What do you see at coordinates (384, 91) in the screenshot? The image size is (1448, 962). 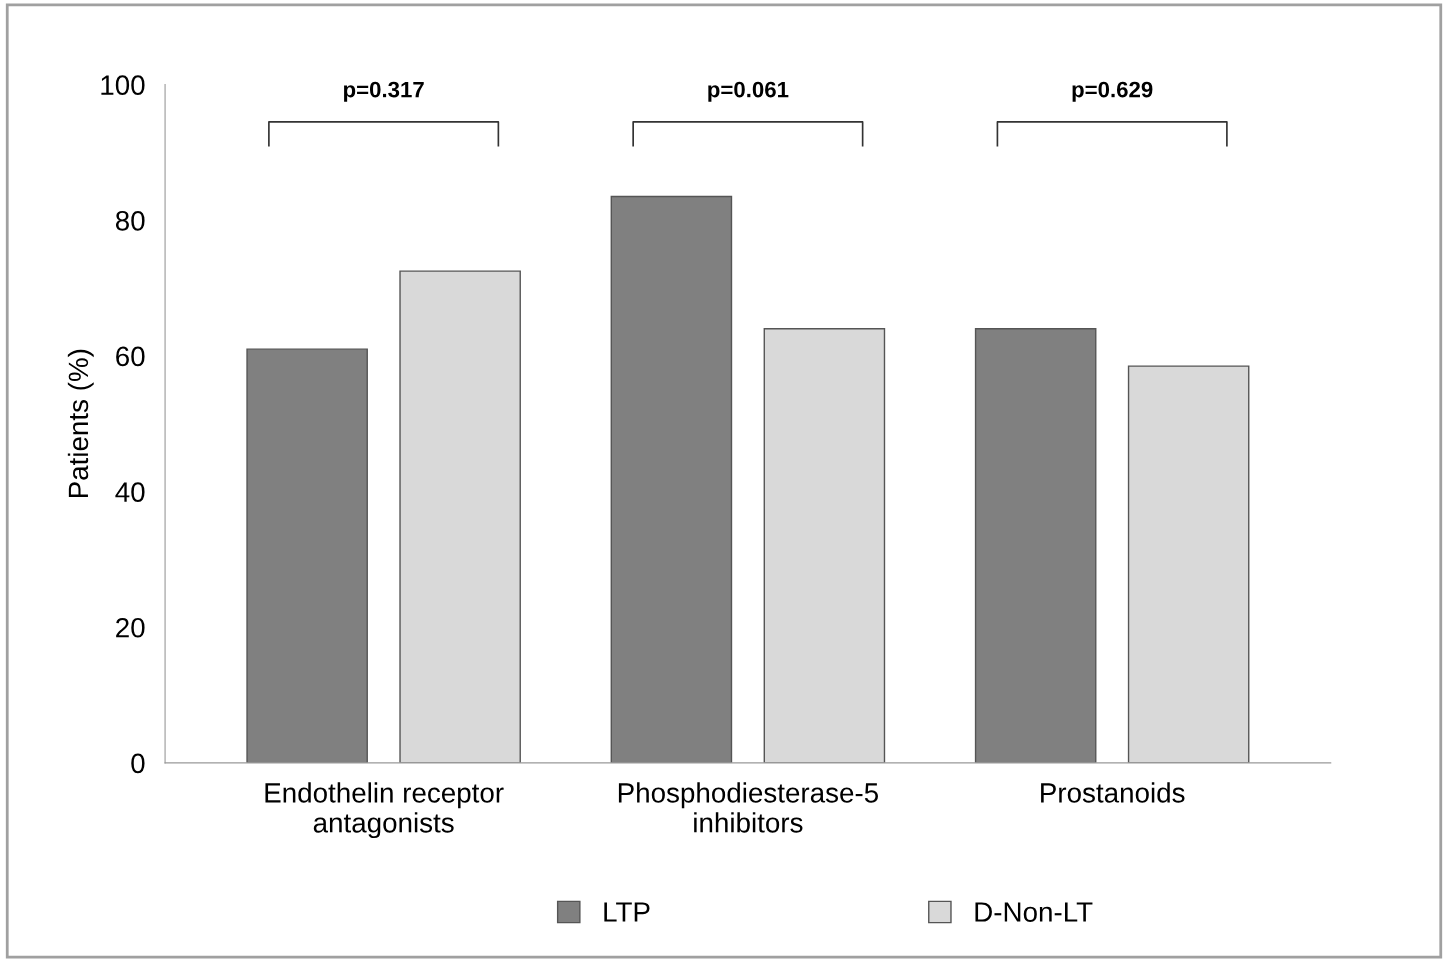 I see `annotation: p=0.317` at bounding box center [384, 91].